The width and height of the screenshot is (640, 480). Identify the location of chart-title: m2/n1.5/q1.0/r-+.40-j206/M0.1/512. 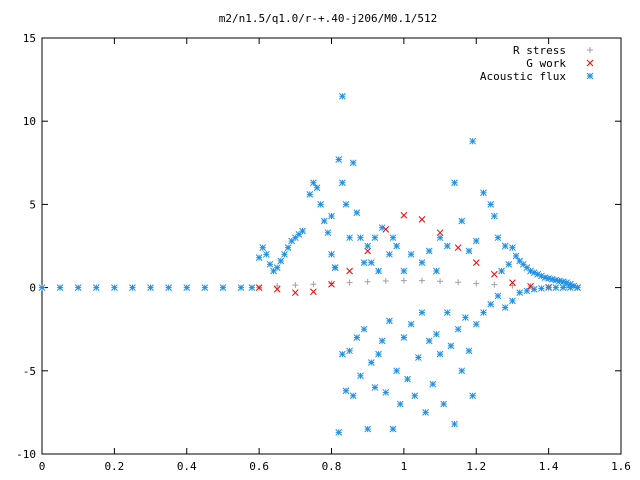
(328, 18).